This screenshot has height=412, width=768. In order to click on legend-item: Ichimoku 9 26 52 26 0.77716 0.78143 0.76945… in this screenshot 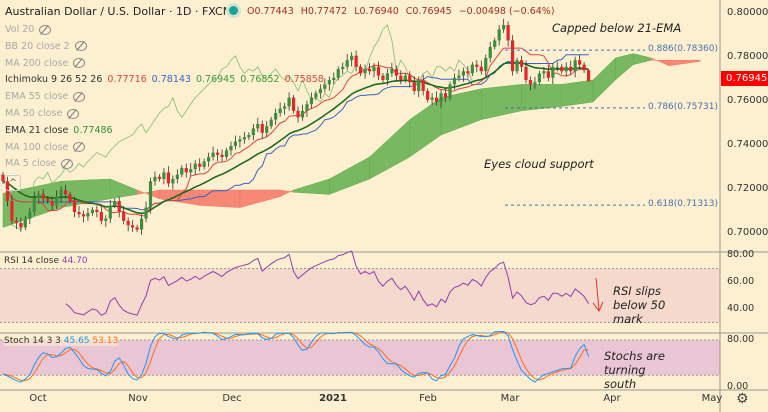, I will do `click(164, 79)`.